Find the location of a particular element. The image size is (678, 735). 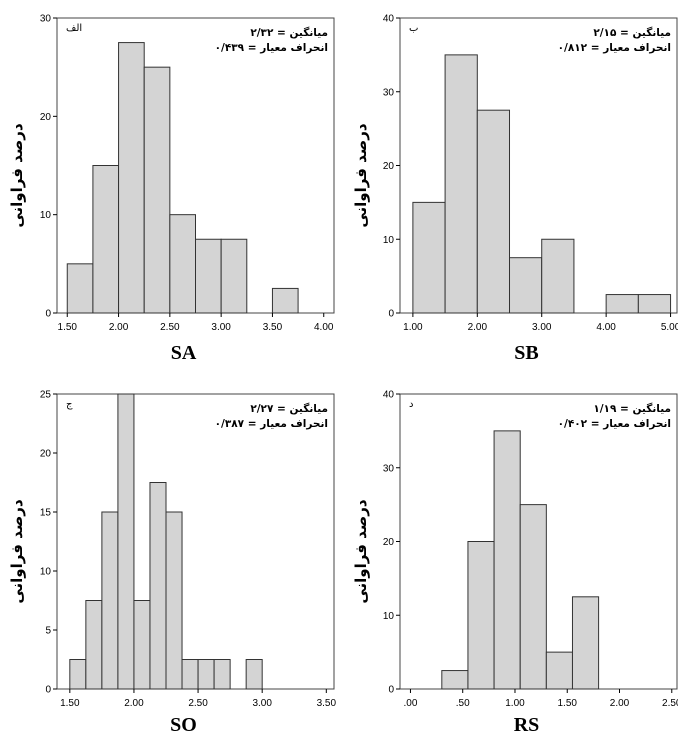

x-axis-label: SB is located at coordinates (526, 353).